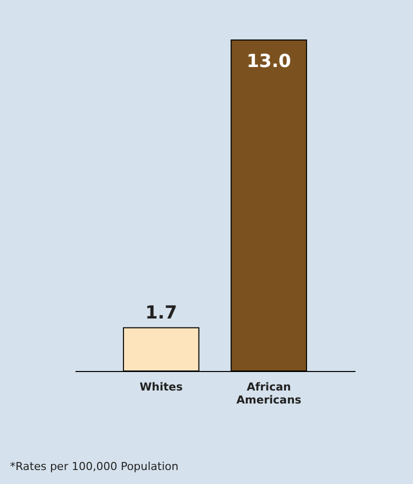 This screenshot has height=484, width=413. I want to click on text: *Rates per 100,000 Population, so click(94, 466).